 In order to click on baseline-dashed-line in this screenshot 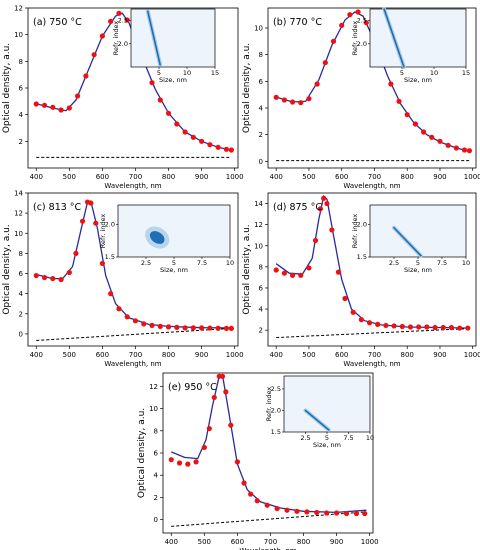, I will do `click(269, 519)`.